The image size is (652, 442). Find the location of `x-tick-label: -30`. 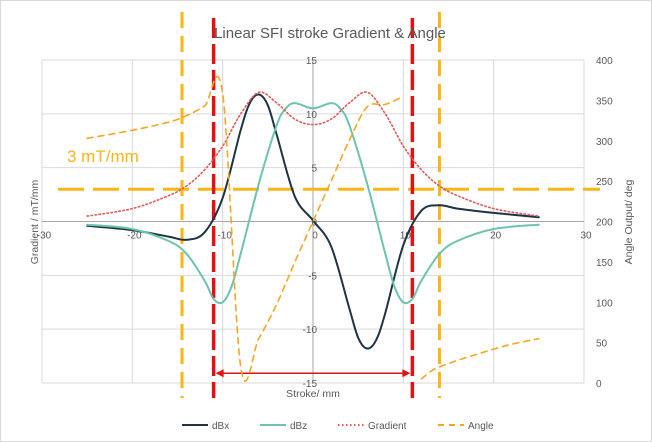

x-tick-label: -30 is located at coordinates (44, 236).